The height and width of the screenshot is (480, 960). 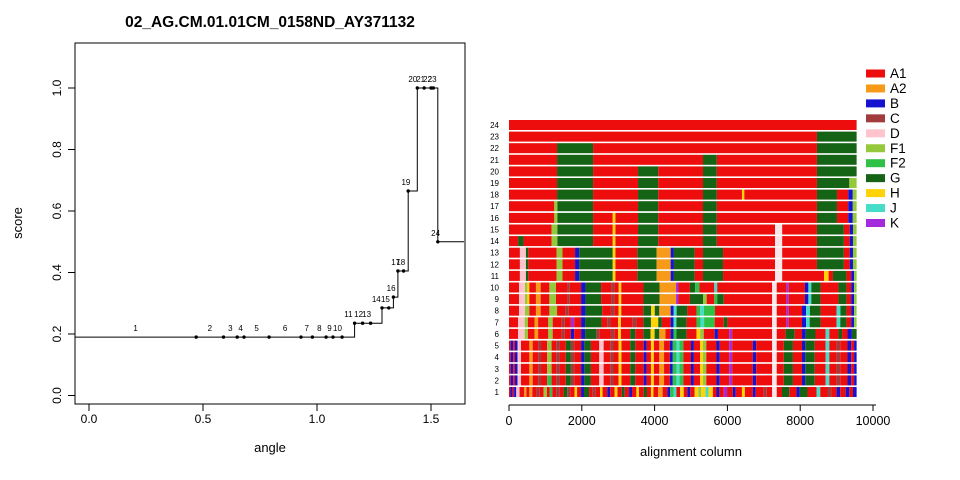 I want to click on legend-entry: H, so click(x=883, y=193).